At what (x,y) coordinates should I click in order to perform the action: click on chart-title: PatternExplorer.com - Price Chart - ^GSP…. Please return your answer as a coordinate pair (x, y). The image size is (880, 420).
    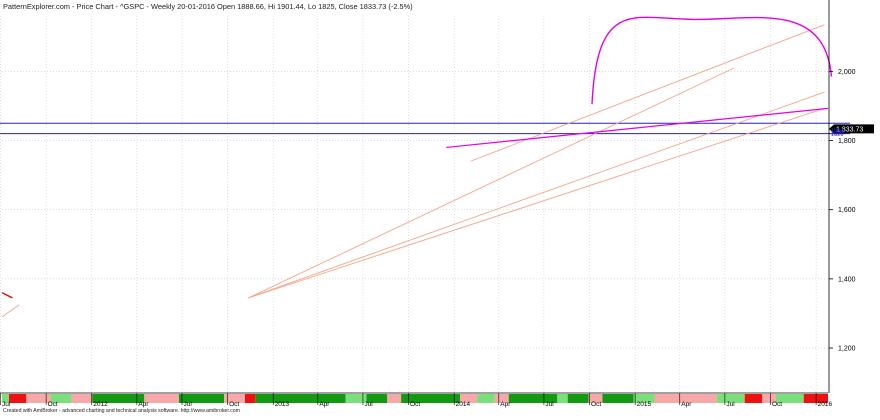
    Looking at the image, I should click on (208, 6).